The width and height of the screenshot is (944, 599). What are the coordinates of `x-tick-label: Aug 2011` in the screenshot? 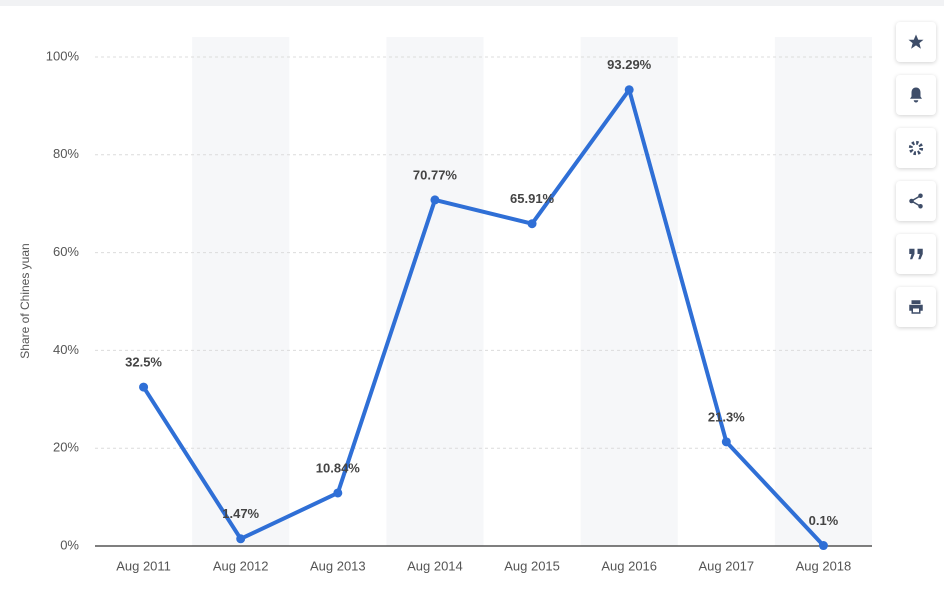 It's located at (143, 565).